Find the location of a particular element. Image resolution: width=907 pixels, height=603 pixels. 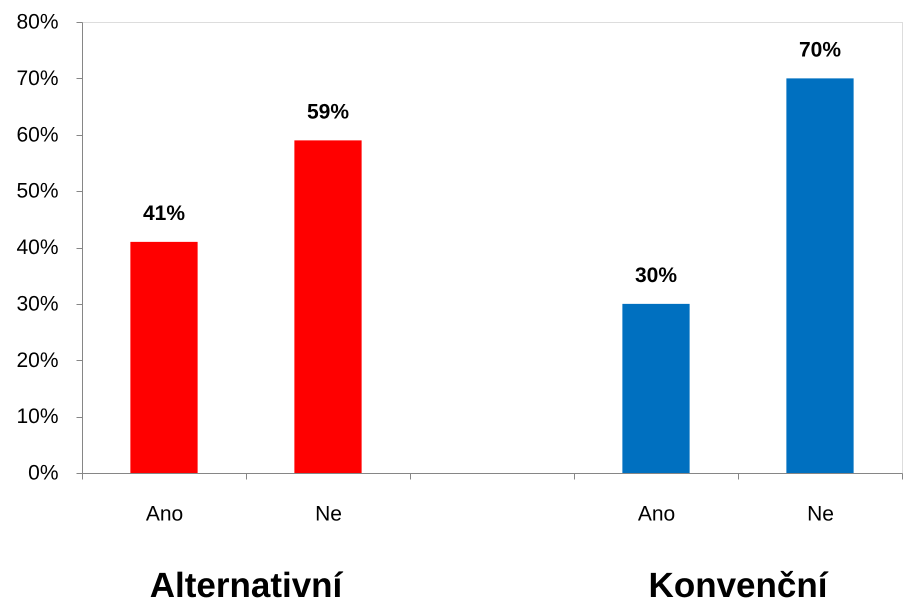

data-label: 41% is located at coordinates (164, 213).